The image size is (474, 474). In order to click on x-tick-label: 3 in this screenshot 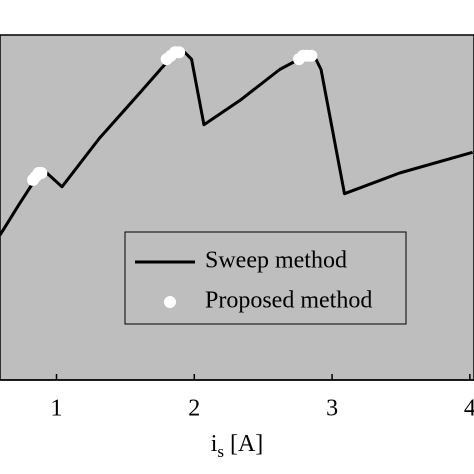, I will do `click(332, 409)`.